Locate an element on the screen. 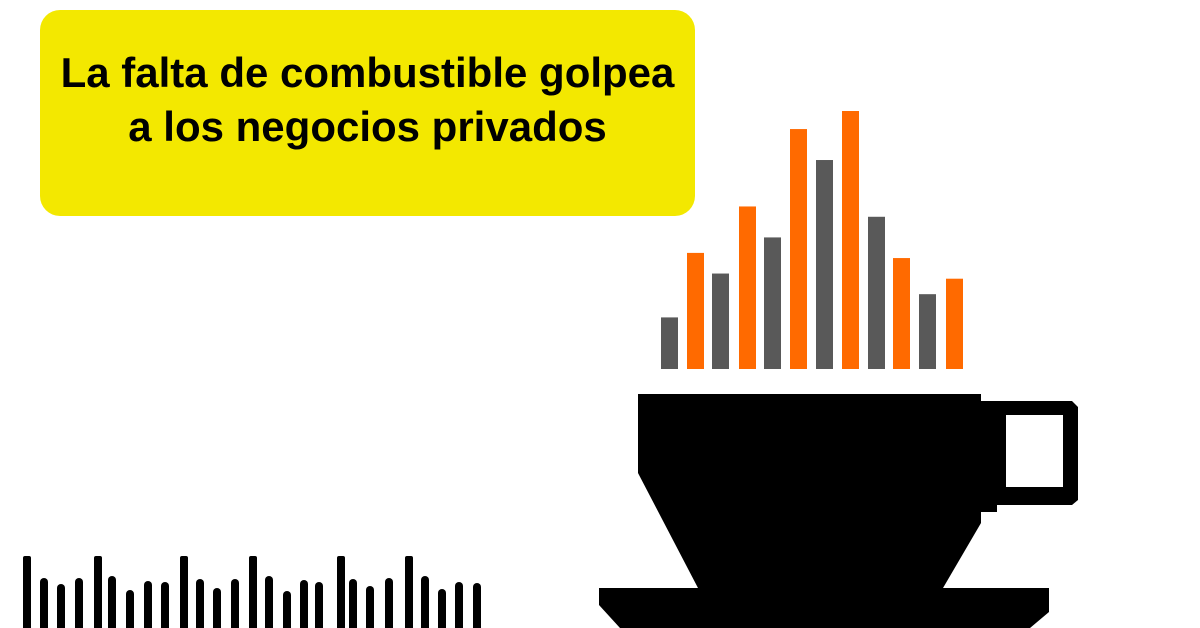  coffee-cup-icon is located at coordinates (838, 511).